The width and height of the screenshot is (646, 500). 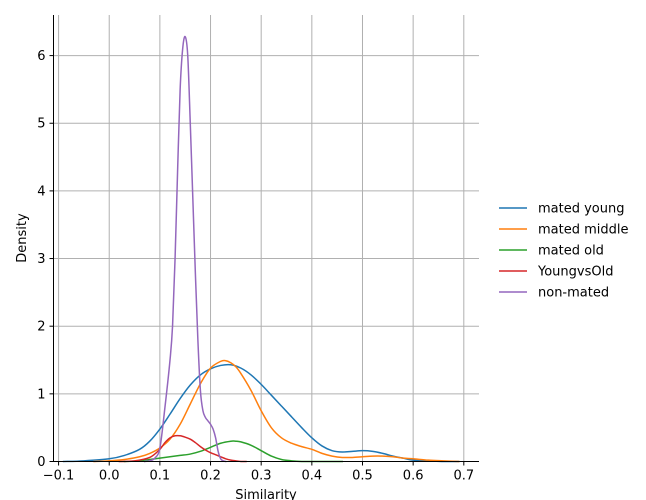 What do you see at coordinates (210, 476) in the screenshot?
I see `x-tick-label: 0.2` at bounding box center [210, 476].